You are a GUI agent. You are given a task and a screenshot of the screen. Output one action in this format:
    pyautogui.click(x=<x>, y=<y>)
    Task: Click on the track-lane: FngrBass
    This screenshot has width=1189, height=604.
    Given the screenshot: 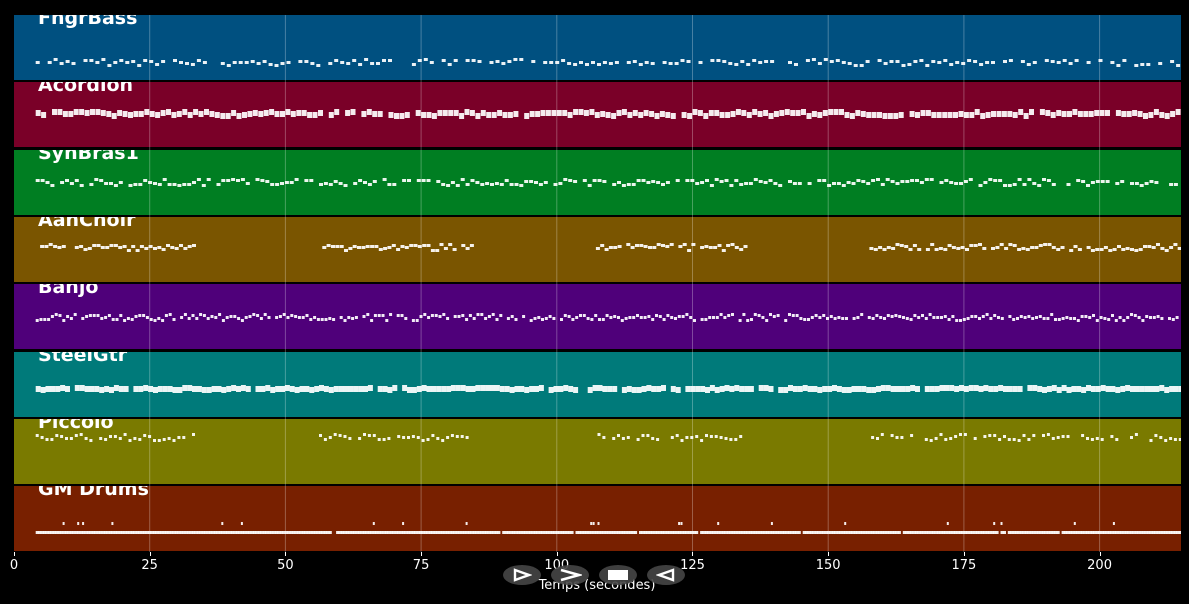 What is the action you would take?
    pyautogui.click(x=597, y=47)
    